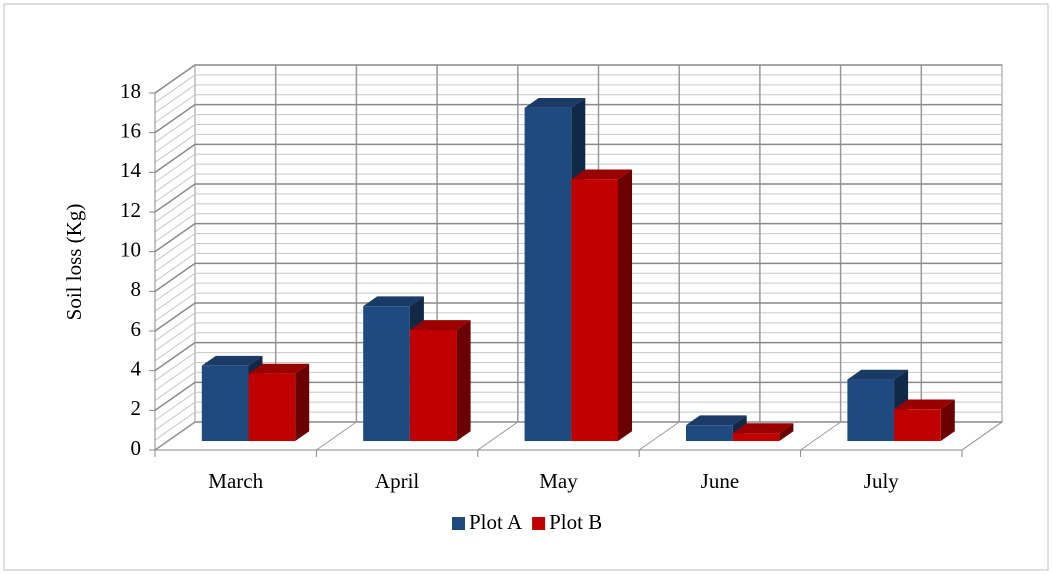 Image resolution: width=1052 pixels, height=574 pixels. What do you see at coordinates (882, 481) in the screenshot?
I see `x-tick-label: July` at bounding box center [882, 481].